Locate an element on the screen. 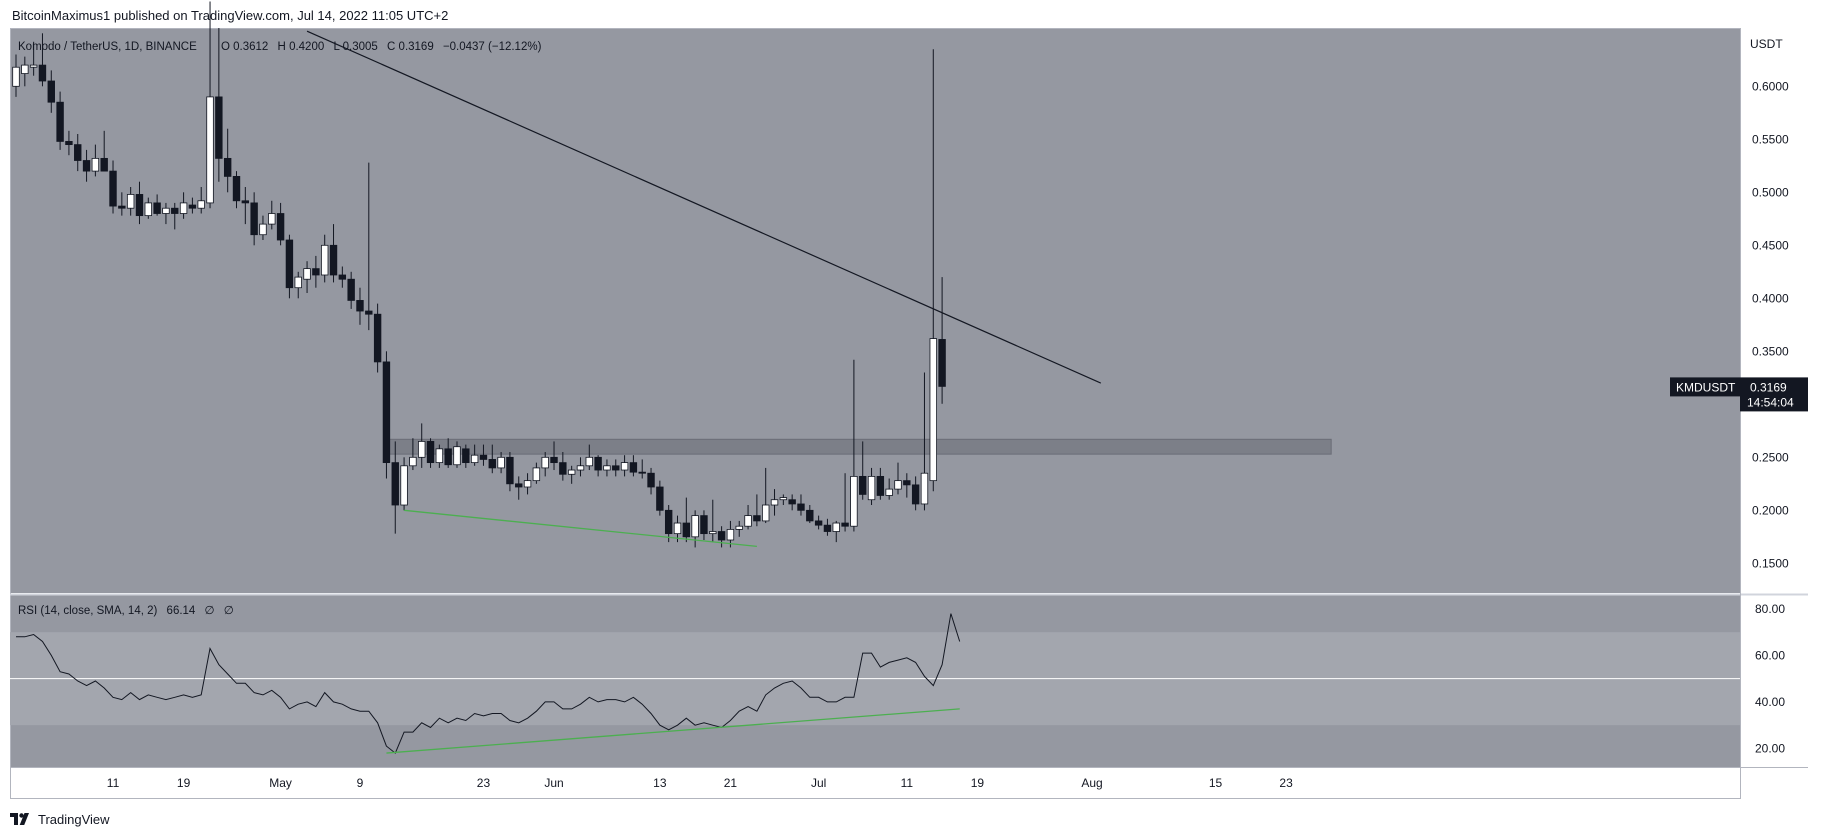 This screenshot has width=1824, height=837. rsi-legend: RSI (14, close, SMA, 14, 2) 66.14 ∅ ∅ is located at coordinates (126, 611).